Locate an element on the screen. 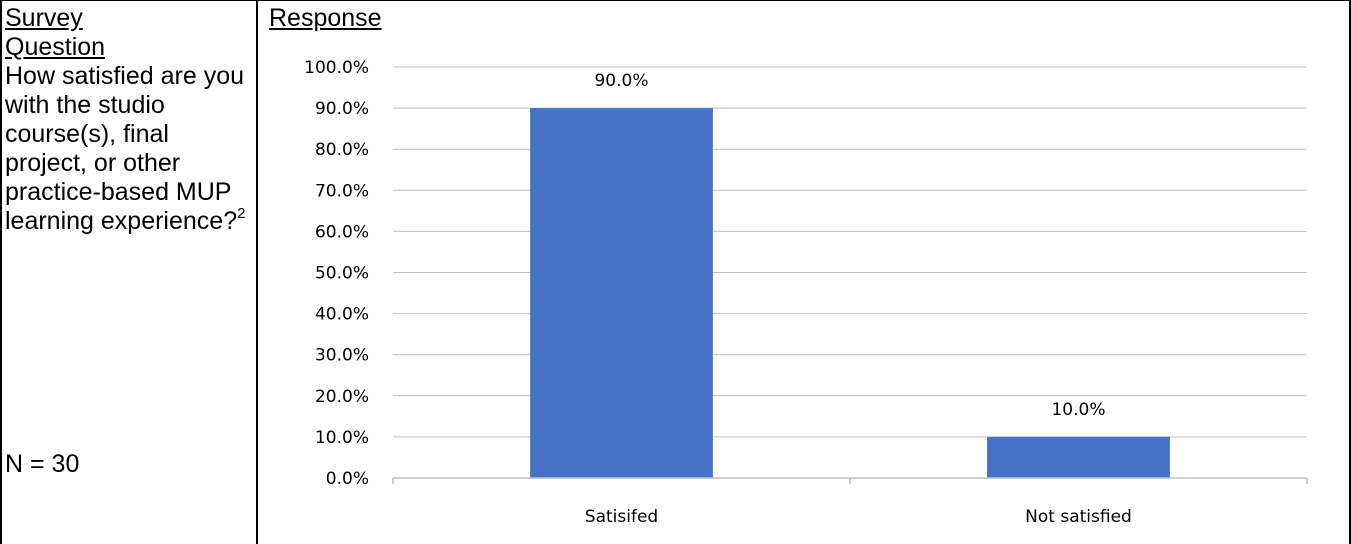  y-tick-label: 50.0% is located at coordinates (342, 274).